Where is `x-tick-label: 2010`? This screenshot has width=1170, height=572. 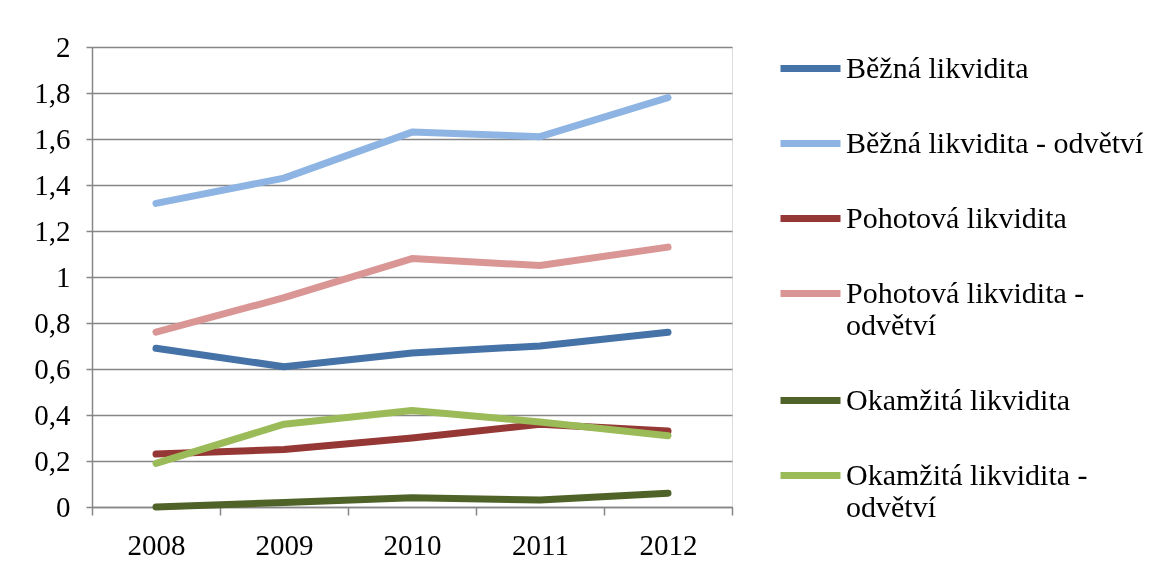
x-tick-label: 2010 is located at coordinates (412, 544).